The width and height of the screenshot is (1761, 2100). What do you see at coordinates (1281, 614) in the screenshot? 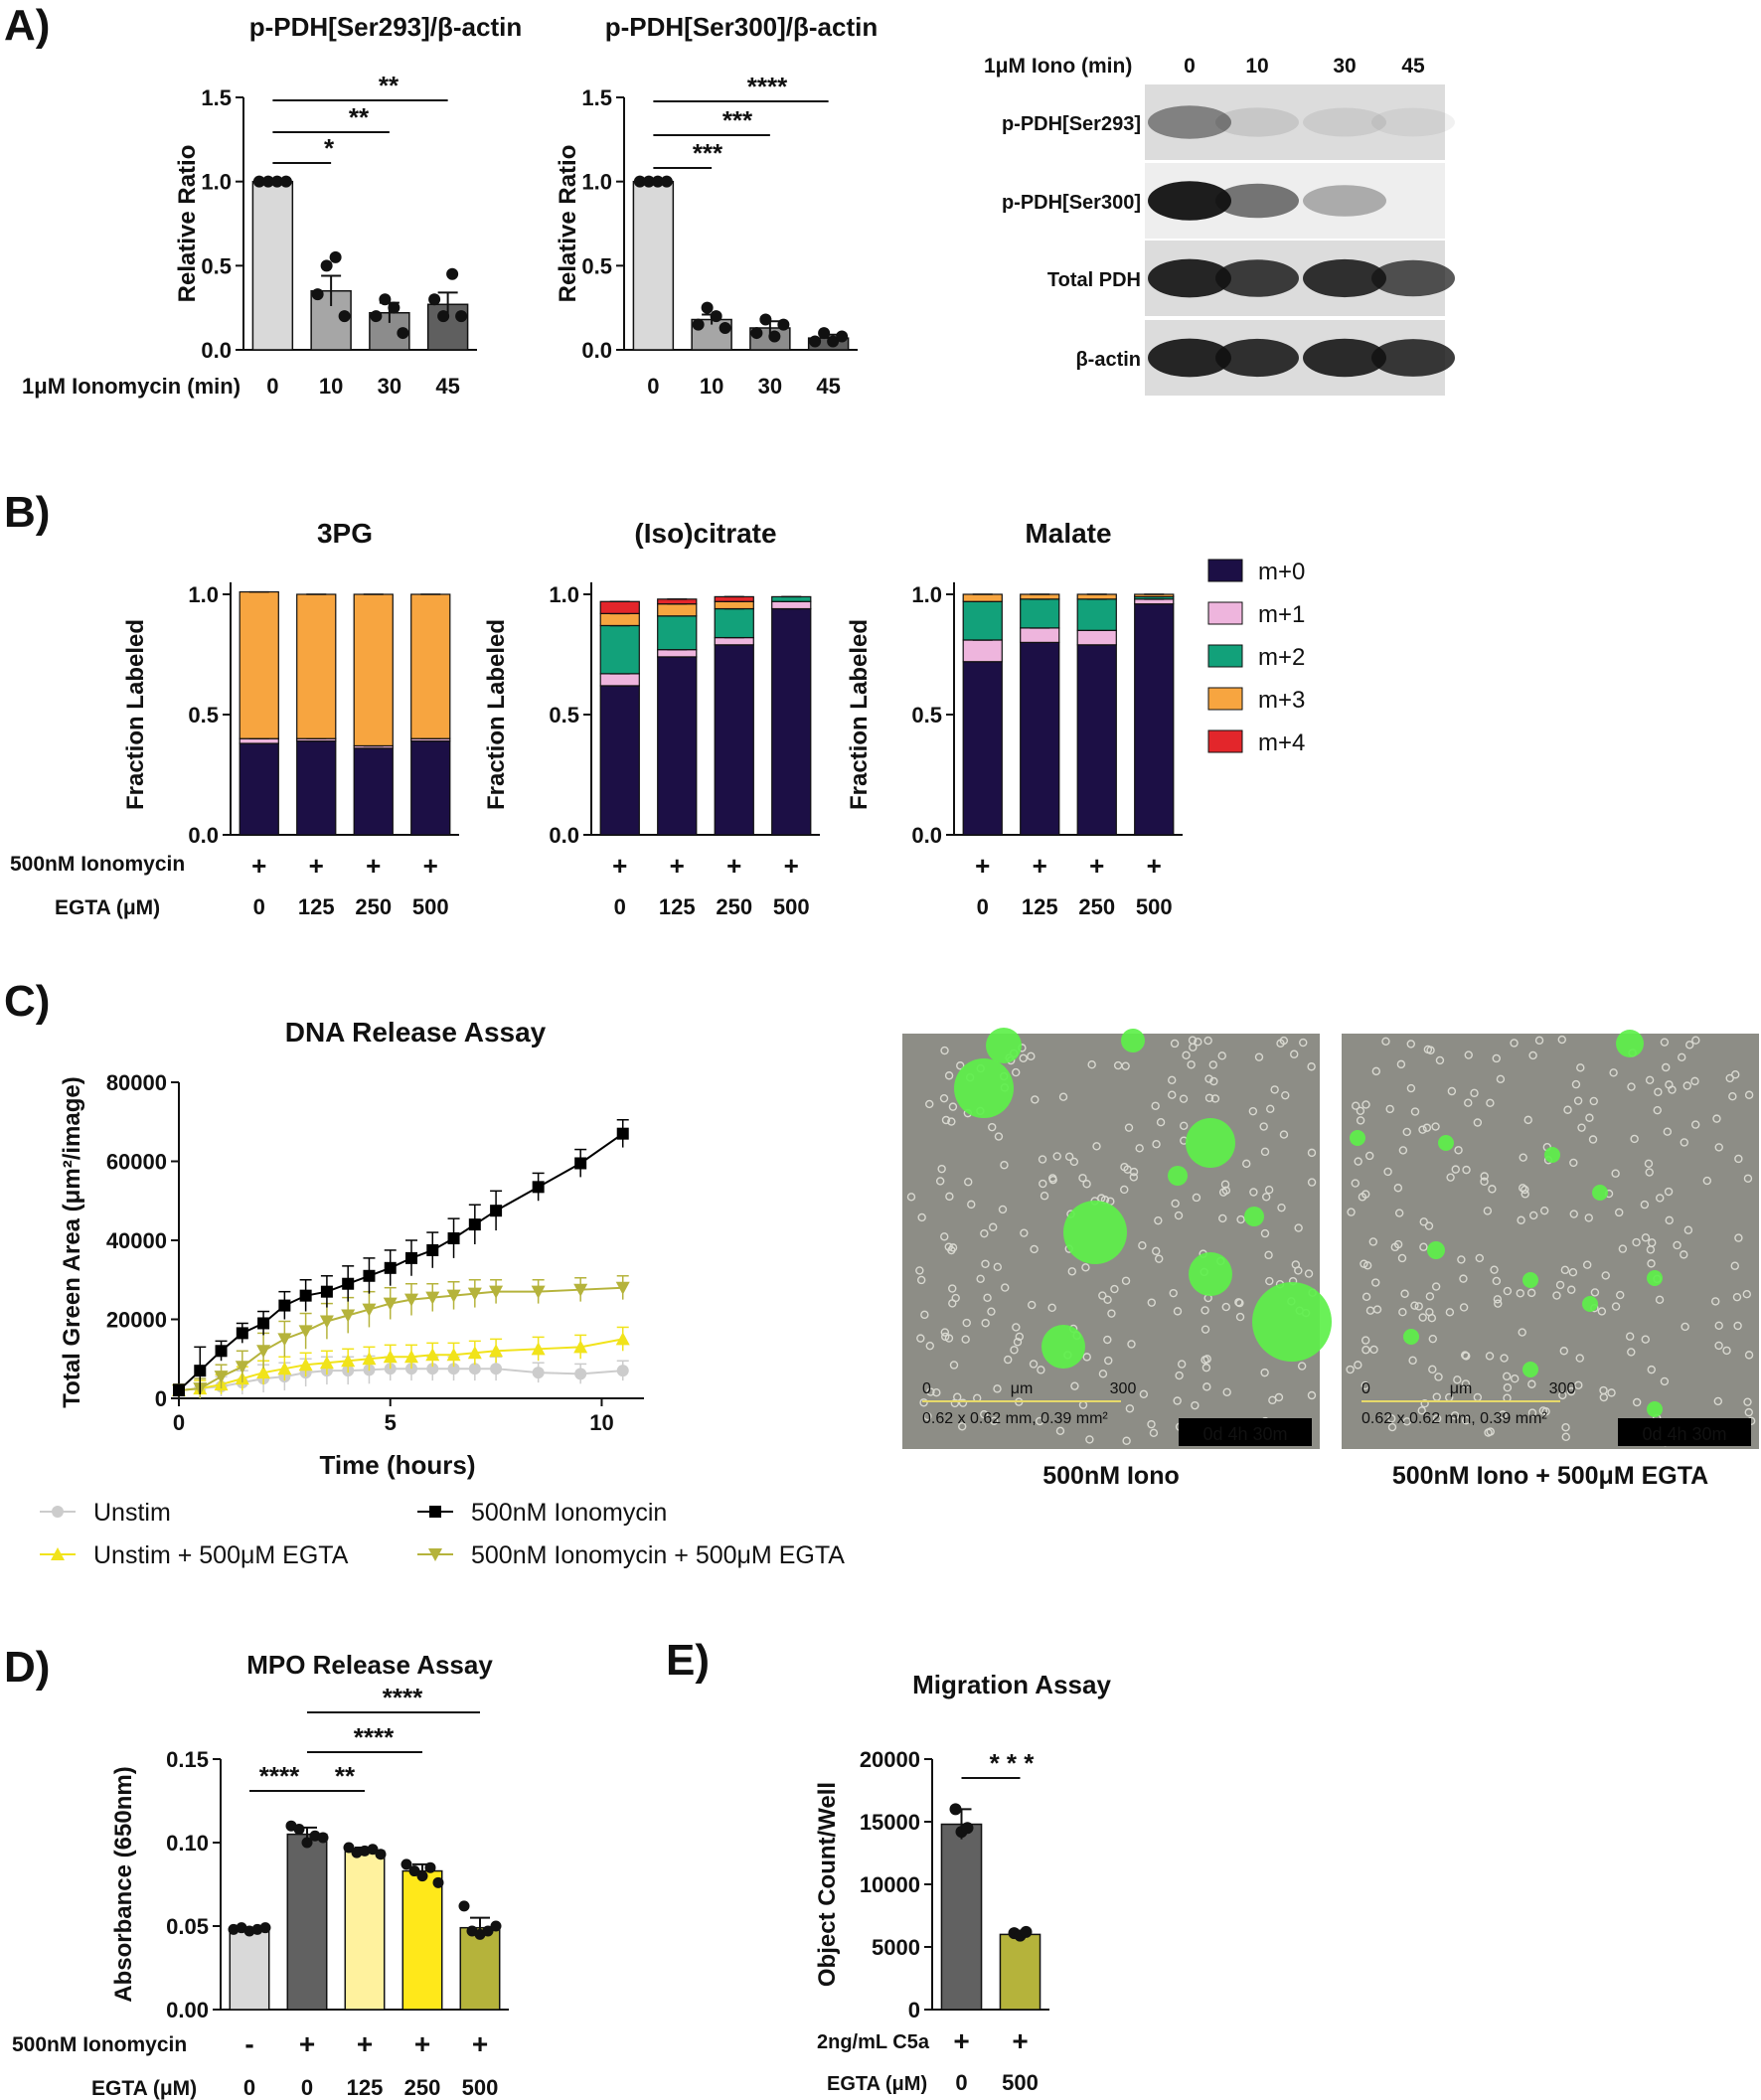
I see `legend-label: m+1` at bounding box center [1281, 614].